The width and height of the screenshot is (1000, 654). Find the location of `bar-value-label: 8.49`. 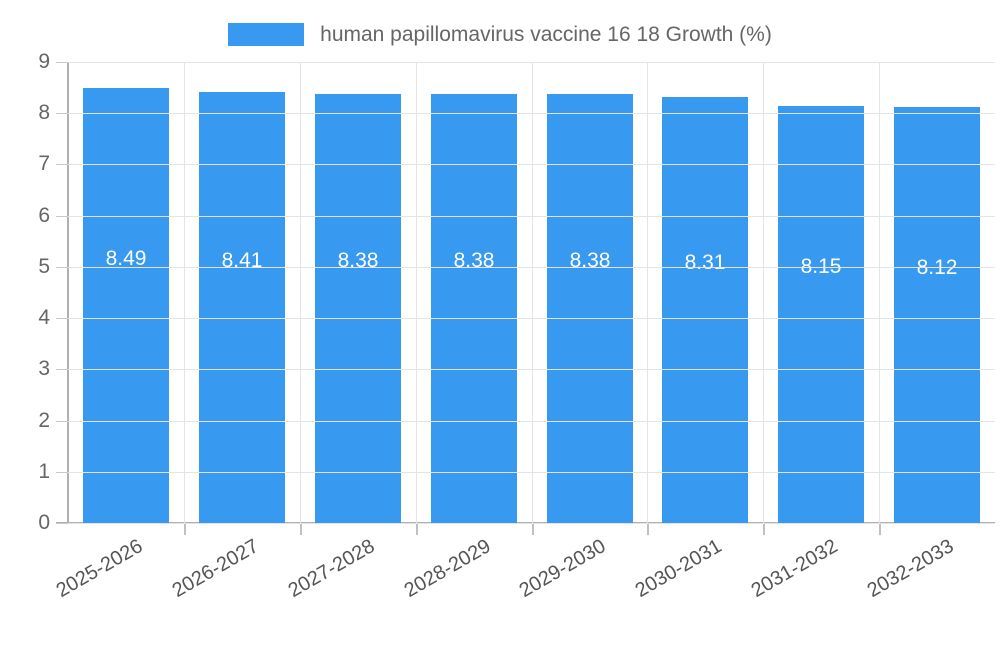

bar-value-label: 8.49 is located at coordinates (126, 258).